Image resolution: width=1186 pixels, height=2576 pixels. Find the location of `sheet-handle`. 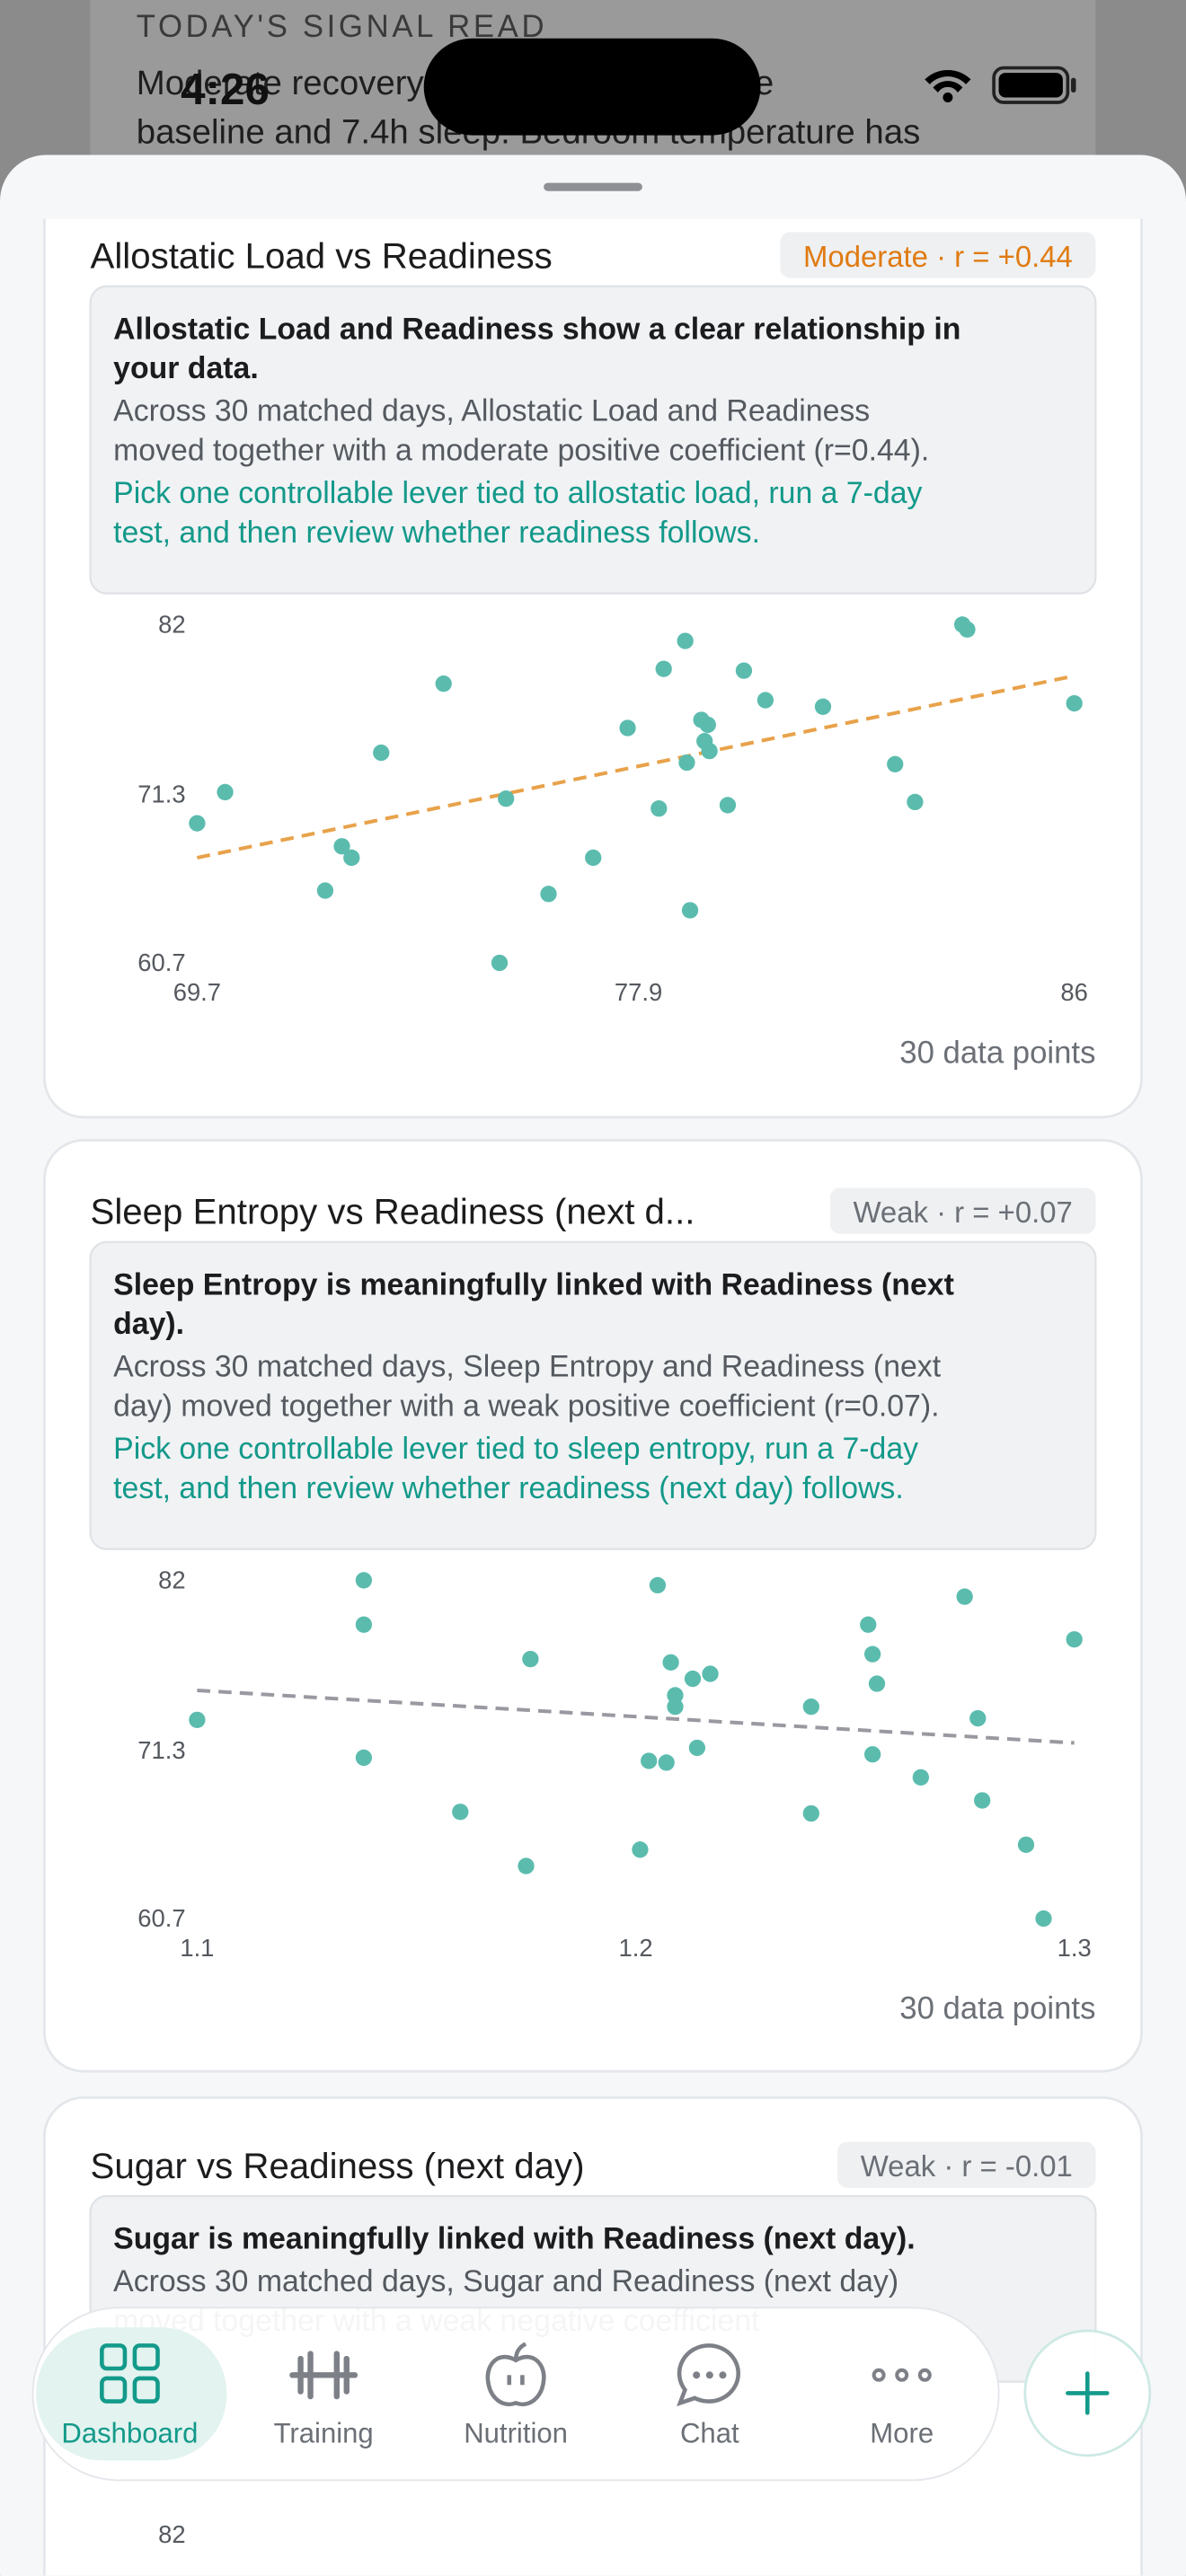

sheet-handle is located at coordinates (593, 186).